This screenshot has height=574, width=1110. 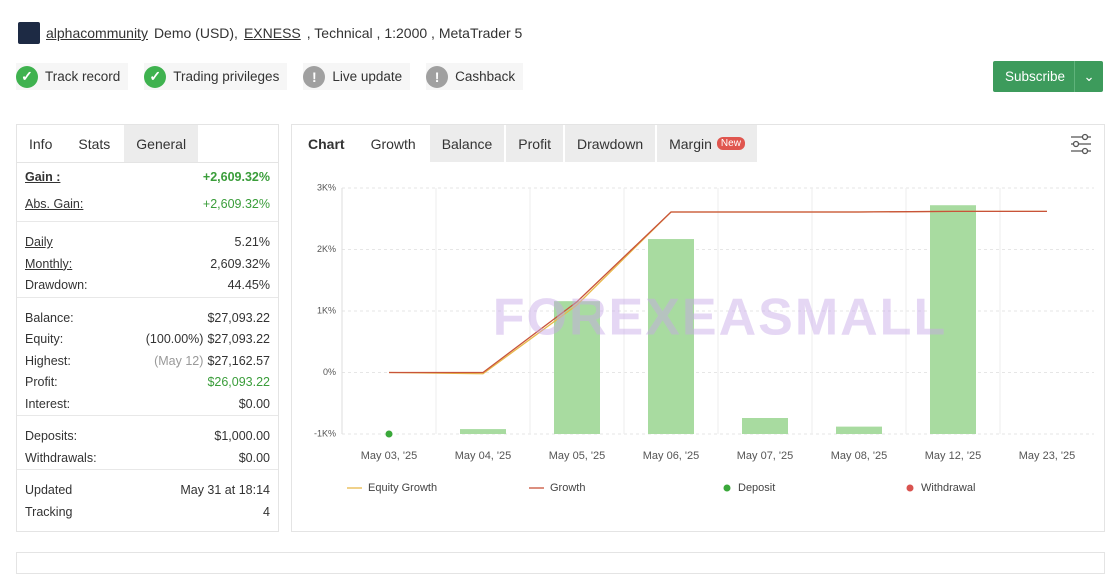 I want to click on broker-link: EXNESS, so click(x=272, y=33).